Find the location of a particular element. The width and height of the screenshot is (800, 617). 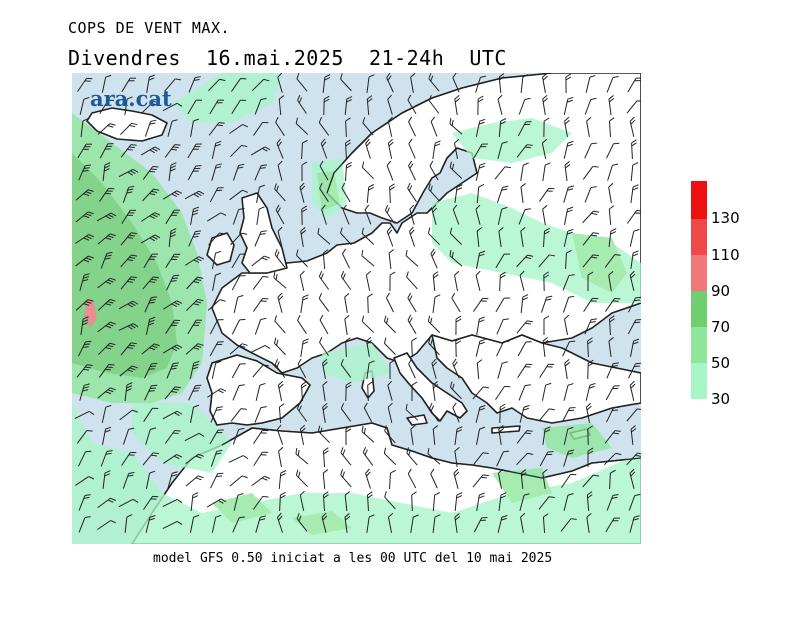

color-legend is located at coordinates (699, 290).